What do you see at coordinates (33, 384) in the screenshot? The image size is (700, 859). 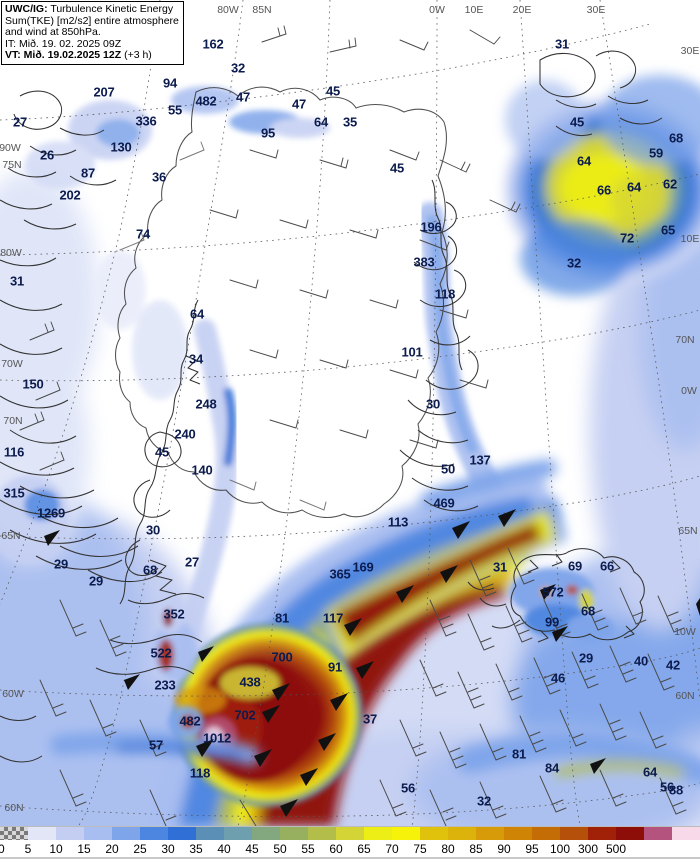 I see `tke-value-label: 150` at bounding box center [33, 384].